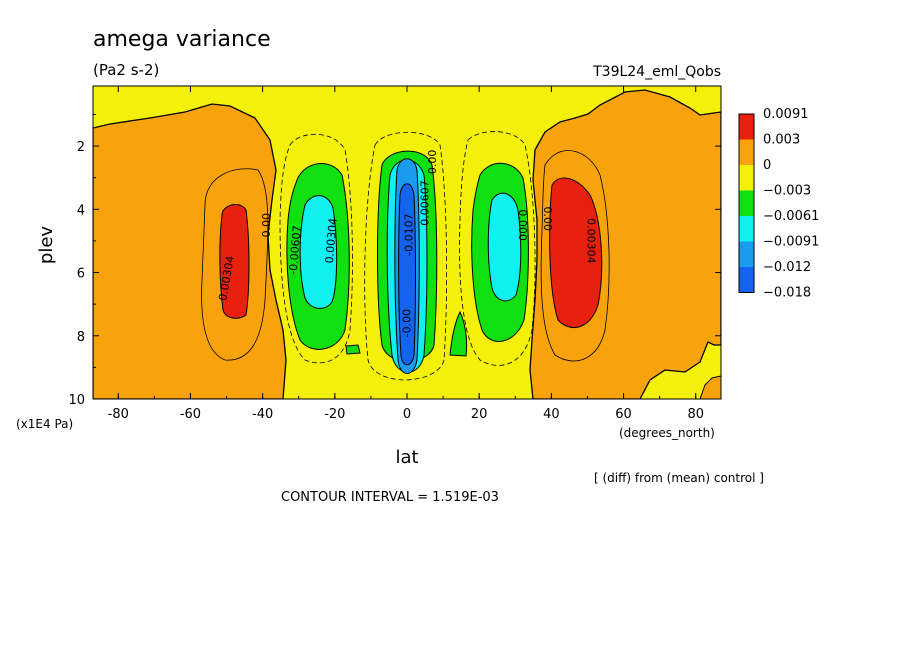  Describe the element at coordinates (190, 251) in the screenshot. I see `region-positive-left` at that location.